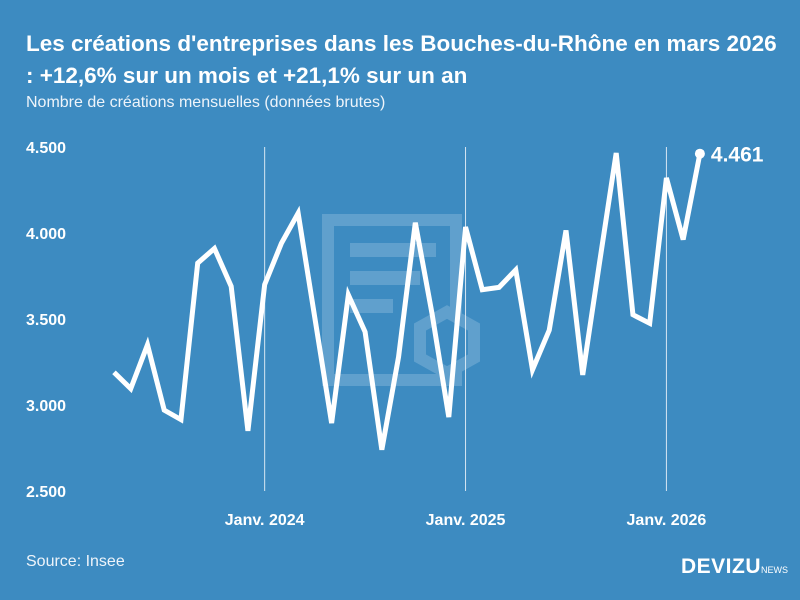  What do you see at coordinates (75, 561) in the screenshot?
I see `source-note: Source: Insee` at bounding box center [75, 561].